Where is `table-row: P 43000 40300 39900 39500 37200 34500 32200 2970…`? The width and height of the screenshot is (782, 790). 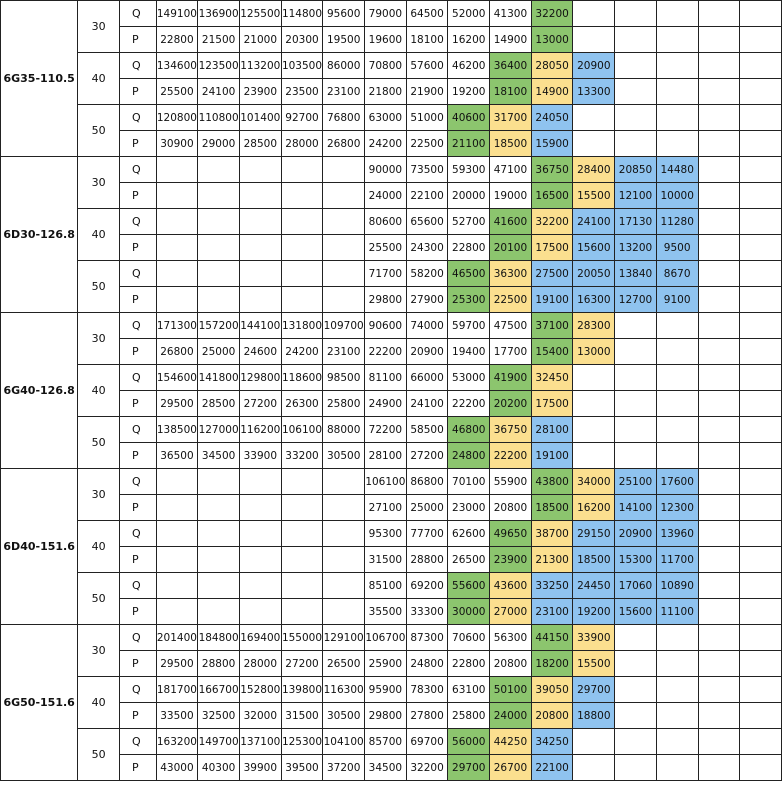 table-row: P 43000 40300 39900 39500 37200 34500 32200 2970… is located at coordinates (391, 767).